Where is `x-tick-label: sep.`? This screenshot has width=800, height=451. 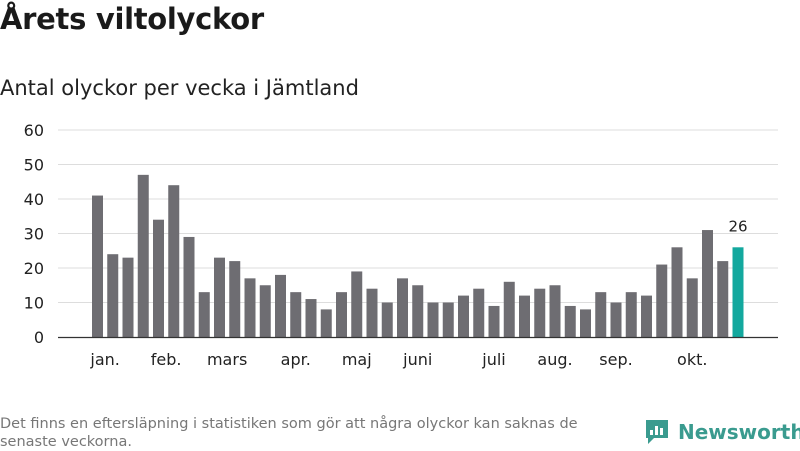
x-tick-label: sep. is located at coordinates (615, 359).